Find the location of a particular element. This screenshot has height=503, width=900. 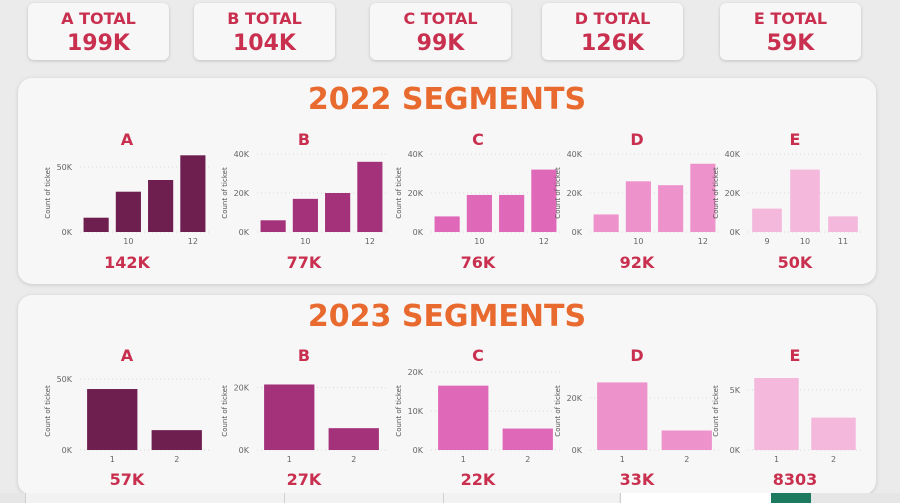

bar-chart: Count of ticket 0K 10K 20K 1 2 is located at coordinates (477, 416).